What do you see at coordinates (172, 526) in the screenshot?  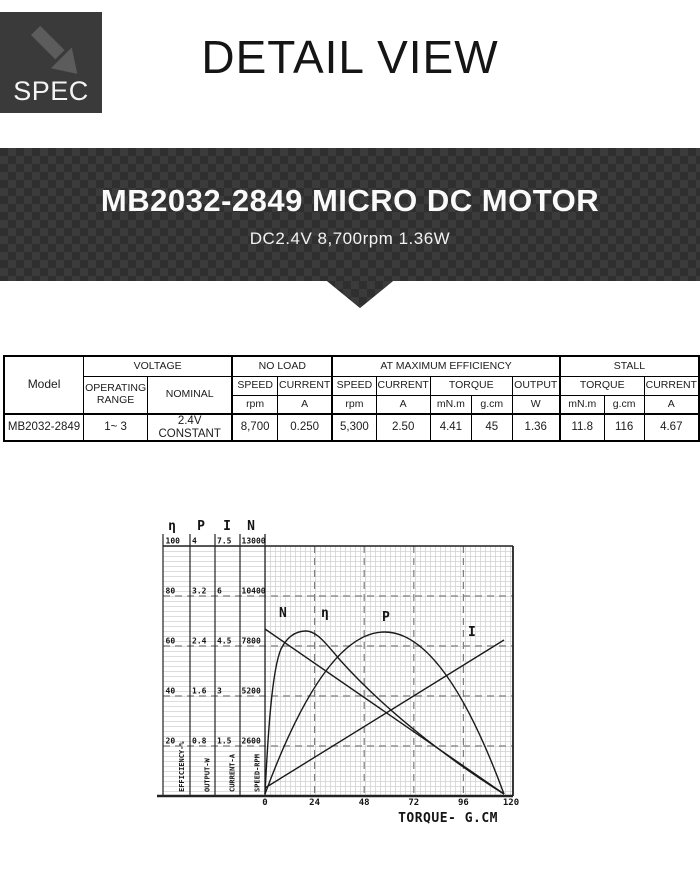 I see `eta-axis-symbol: η` at bounding box center [172, 526].